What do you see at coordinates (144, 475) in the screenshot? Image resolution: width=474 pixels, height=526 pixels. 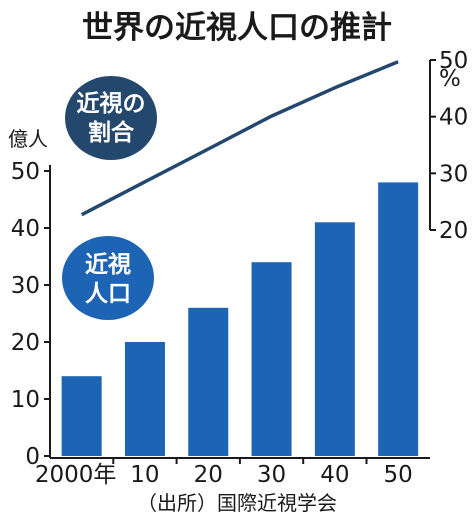 I see `x-tick-label-1: 10` at bounding box center [144, 475].